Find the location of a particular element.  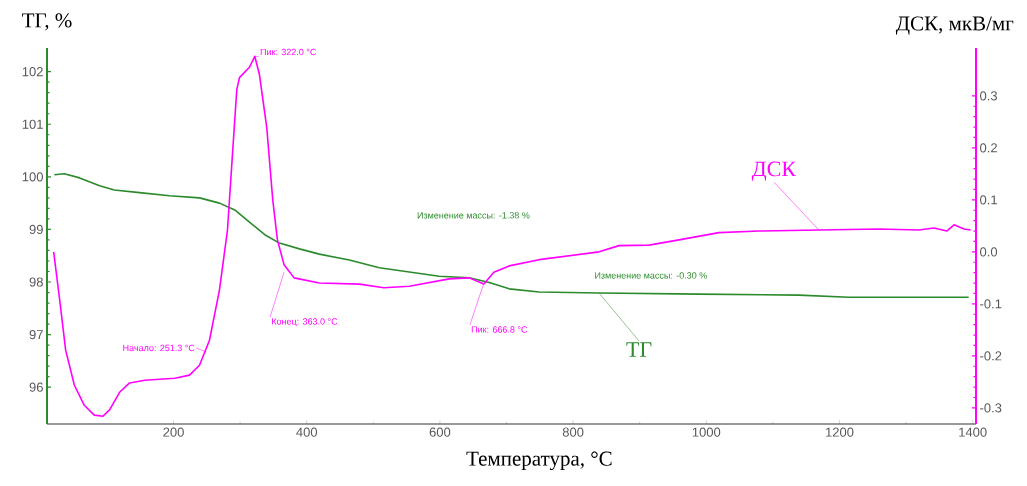

y2-tick-label: -0.2 is located at coordinates (991, 356).